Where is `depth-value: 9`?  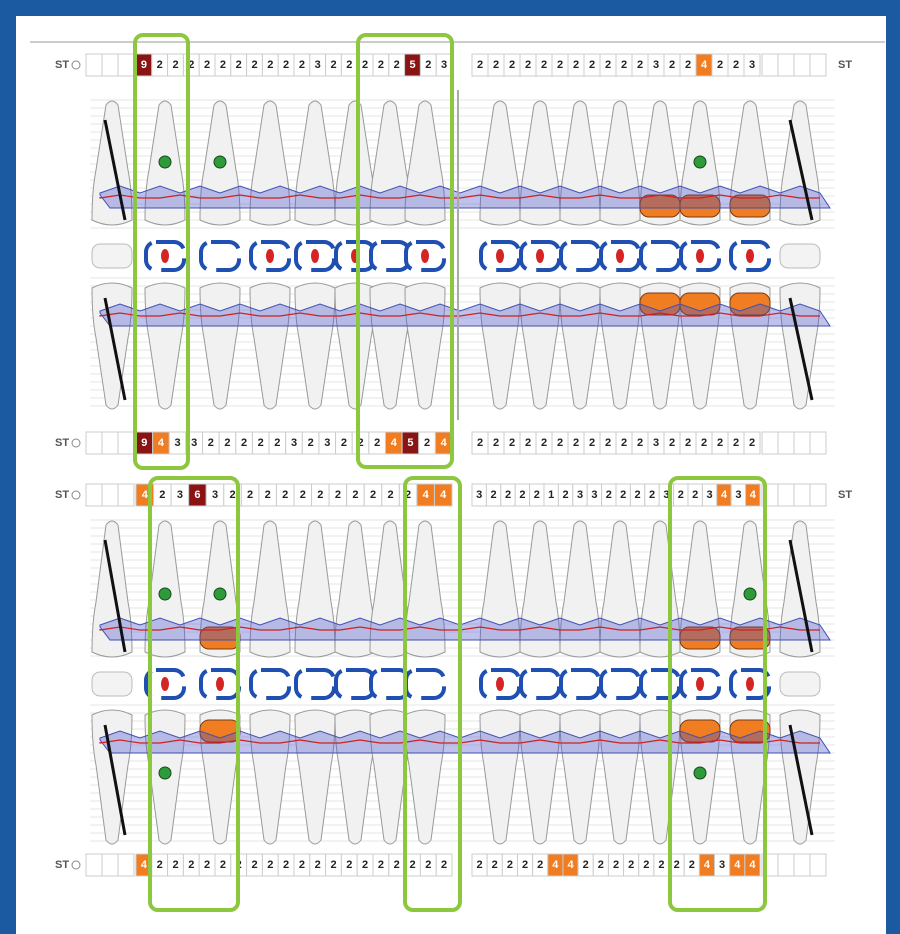 depth-value: 9 is located at coordinates (144, 65).